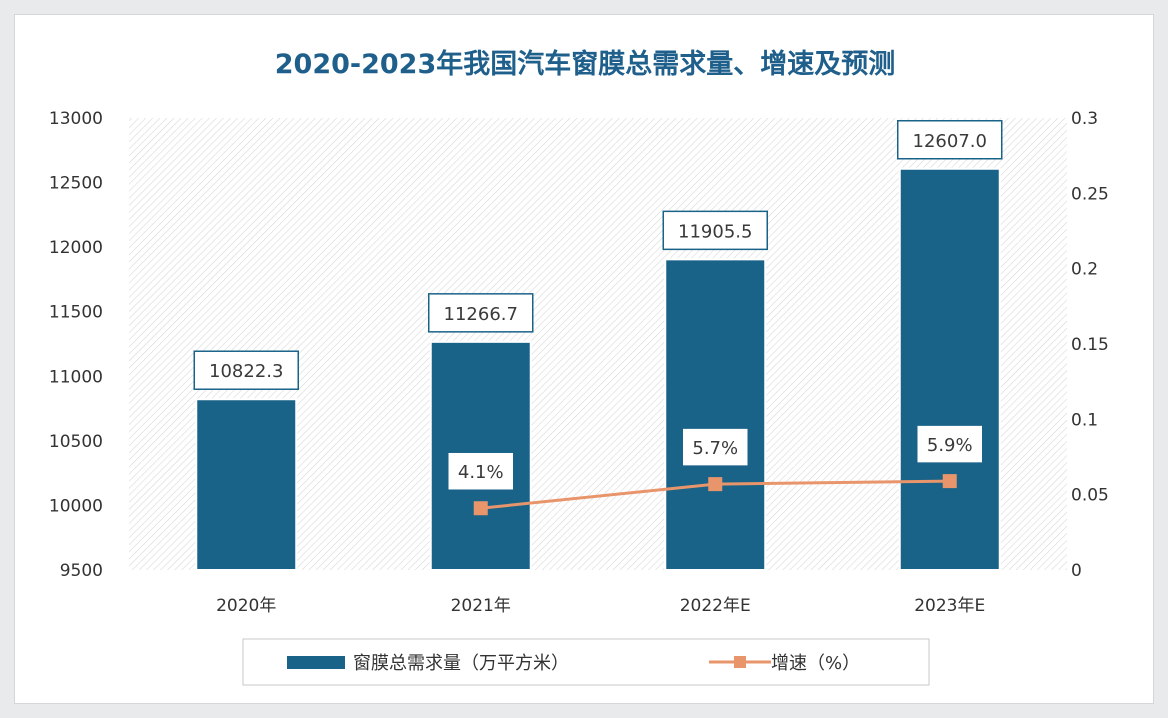  Describe the element at coordinates (1090, 194) in the screenshot. I see `right-tick-label: 0.25` at that location.